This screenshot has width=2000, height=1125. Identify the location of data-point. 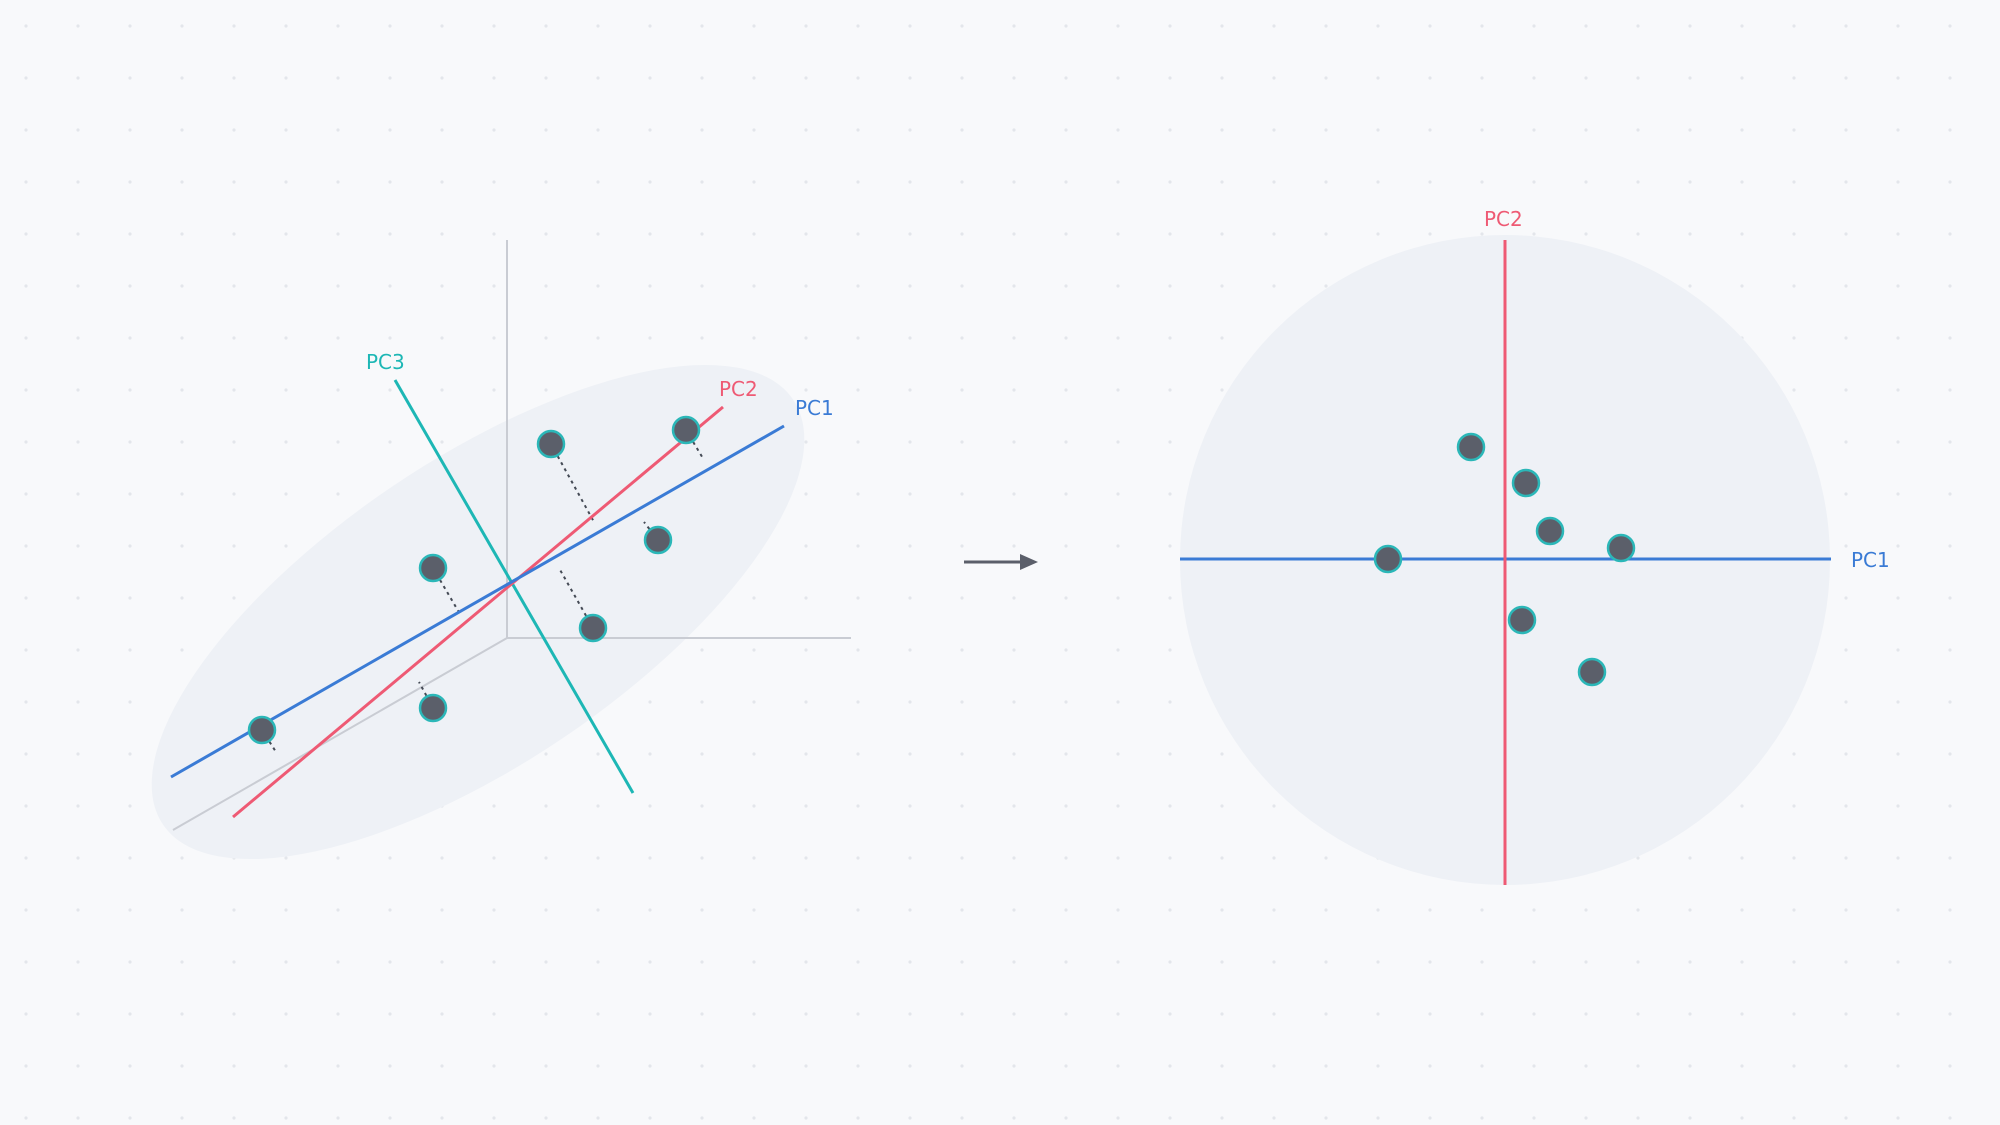
(686, 430).